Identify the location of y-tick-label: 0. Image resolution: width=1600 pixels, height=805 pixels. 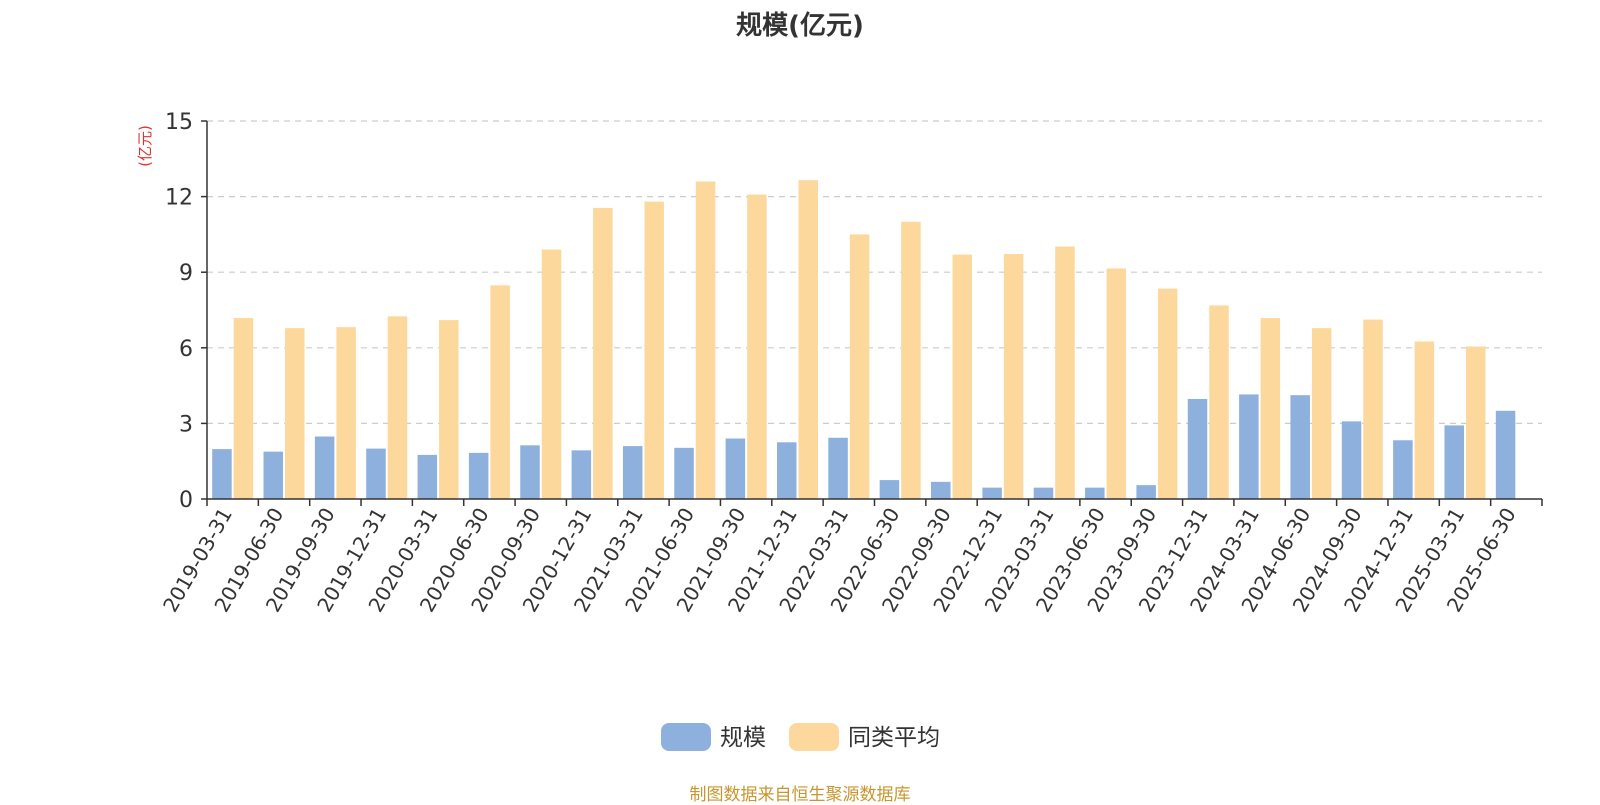
(186, 500).